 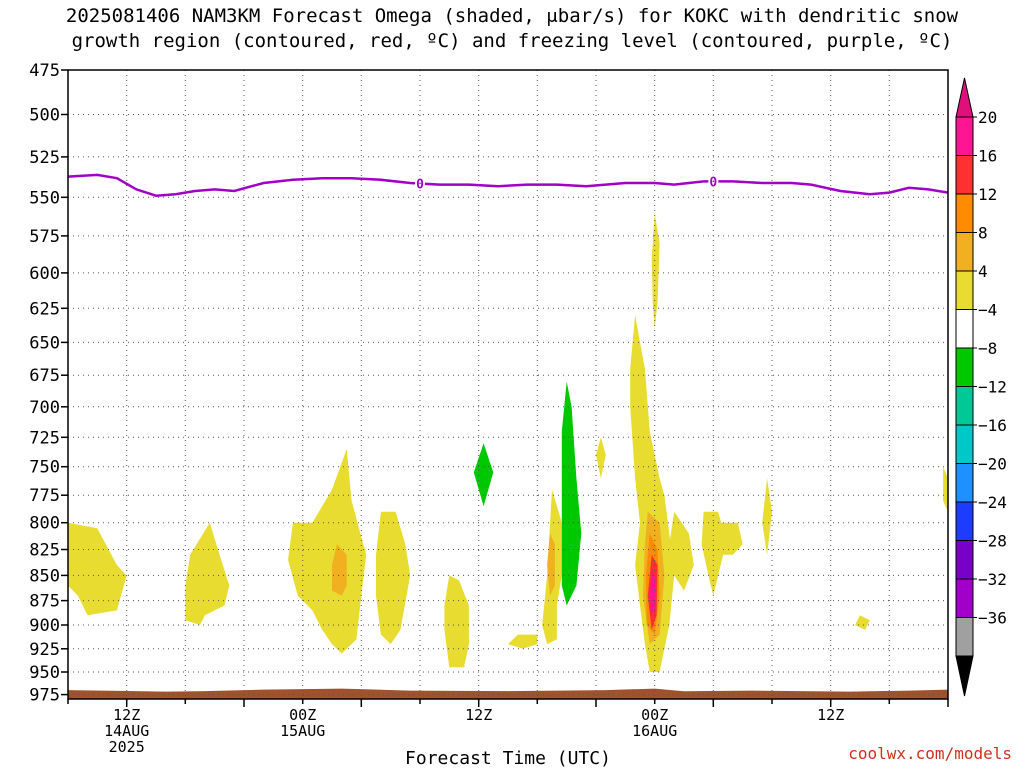 I want to click on colorbar-label: 12, so click(x=987, y=194).